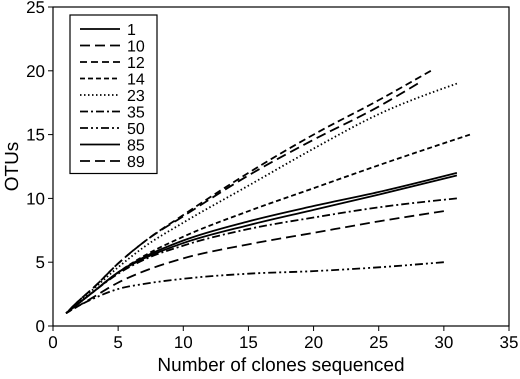 The image size is (520, 379). Describe the element at coordinates (314, 342) in the screenshot. I see `x-tick-label: 20` at that location.